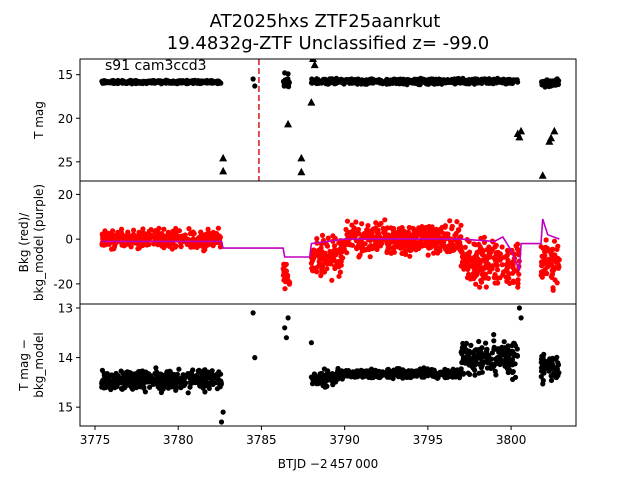 Image resolution: width=640 pixels, height=480 pixels. What do you see at coordinates (428, 440) in the screenshot?
I see `x-tick-label: 3795` at bounding box center [428, 440].